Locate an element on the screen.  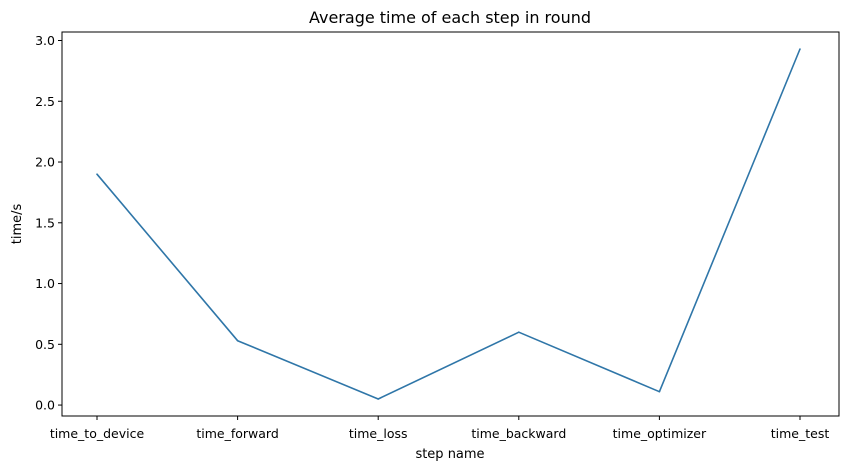
y-axis-label: time/s is located at coordinates (17, 224).